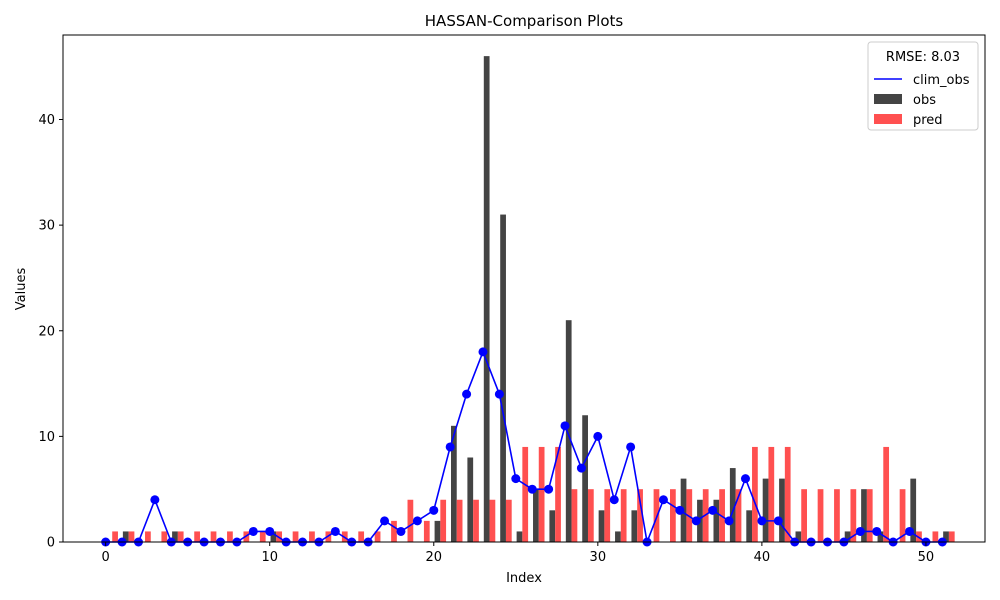 This screenshot has width=1000, height=600. What do you see at coordinates (923, 57) in the screenshot?
I see `legend-title: RMSE: 8.03` at bounding box center [923, 57].